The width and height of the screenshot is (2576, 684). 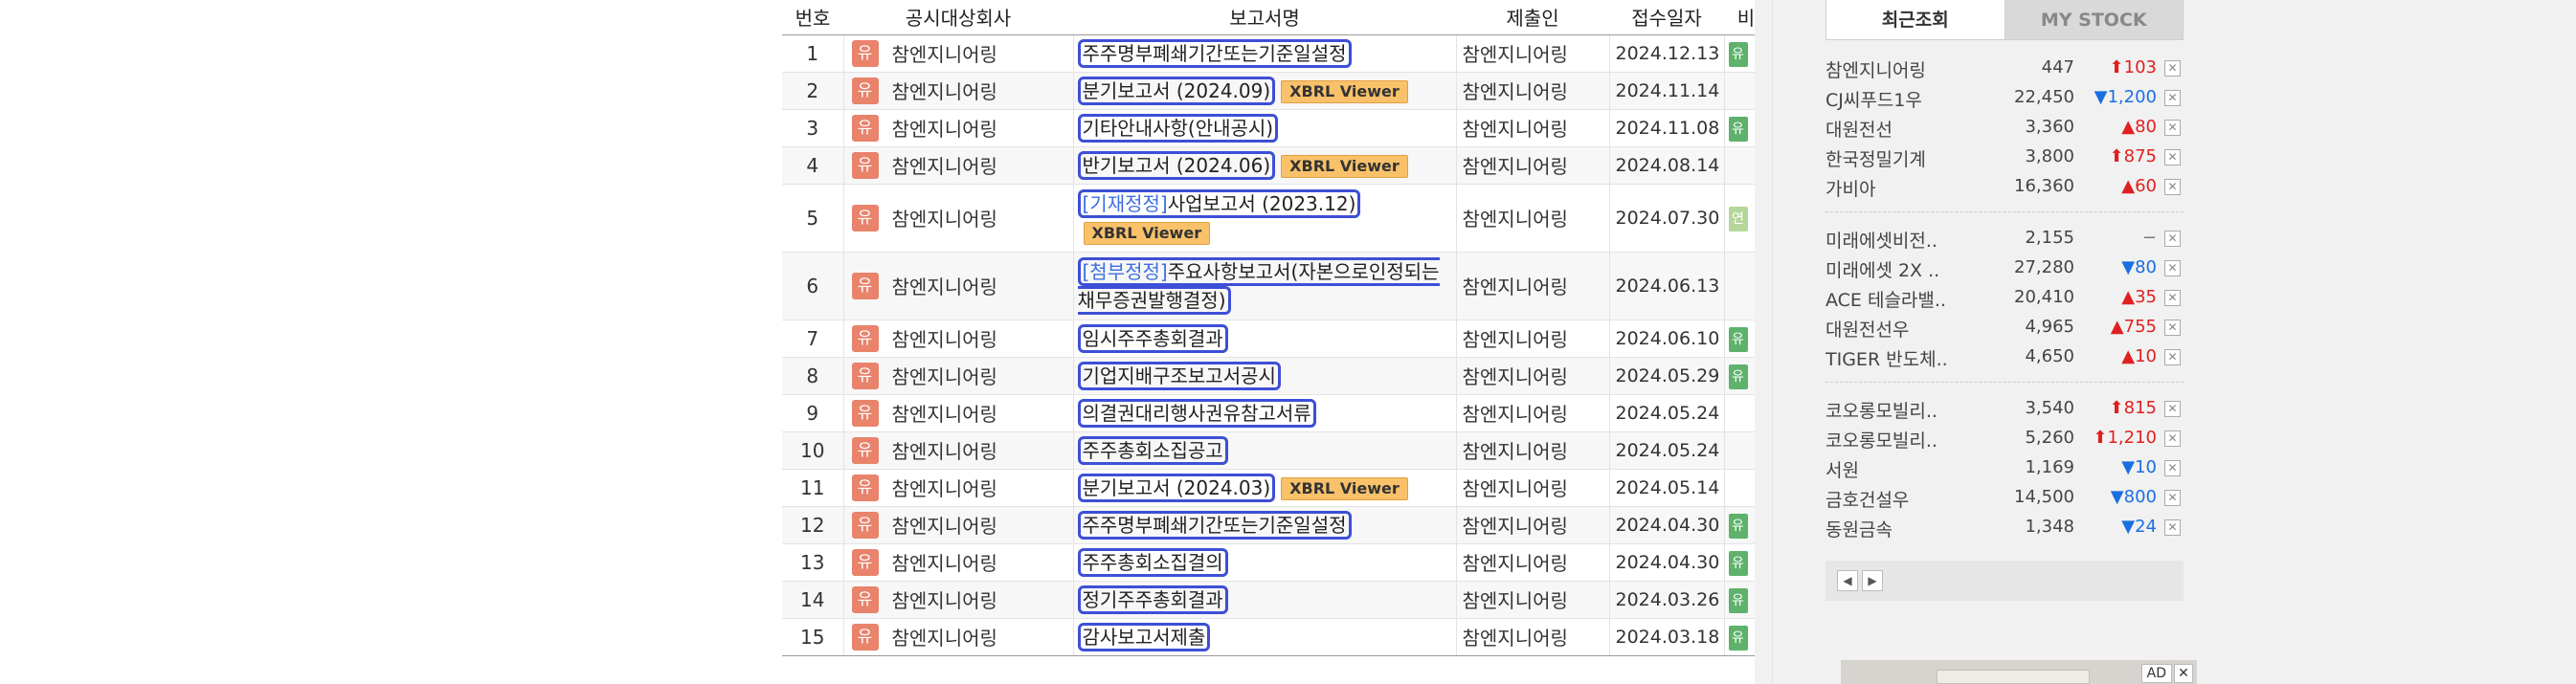 I want to click on report-title: 기타안내사항(안내공시), so click(x=1178, y=128).